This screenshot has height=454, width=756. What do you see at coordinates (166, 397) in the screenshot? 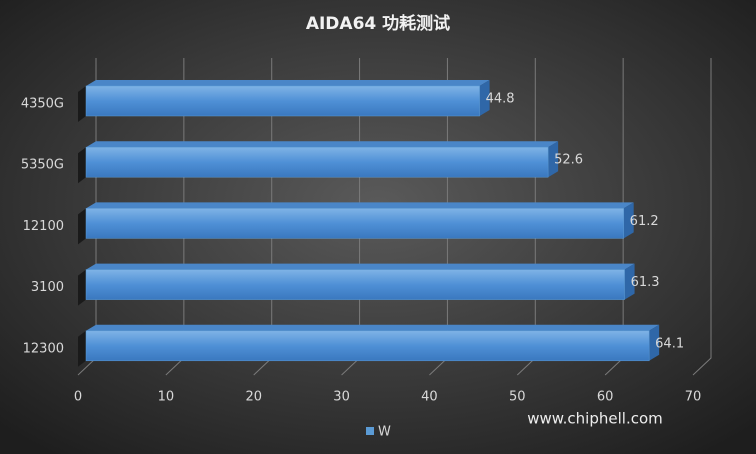
I see `x-tick-label: 10` at bounding box center [166, 397].